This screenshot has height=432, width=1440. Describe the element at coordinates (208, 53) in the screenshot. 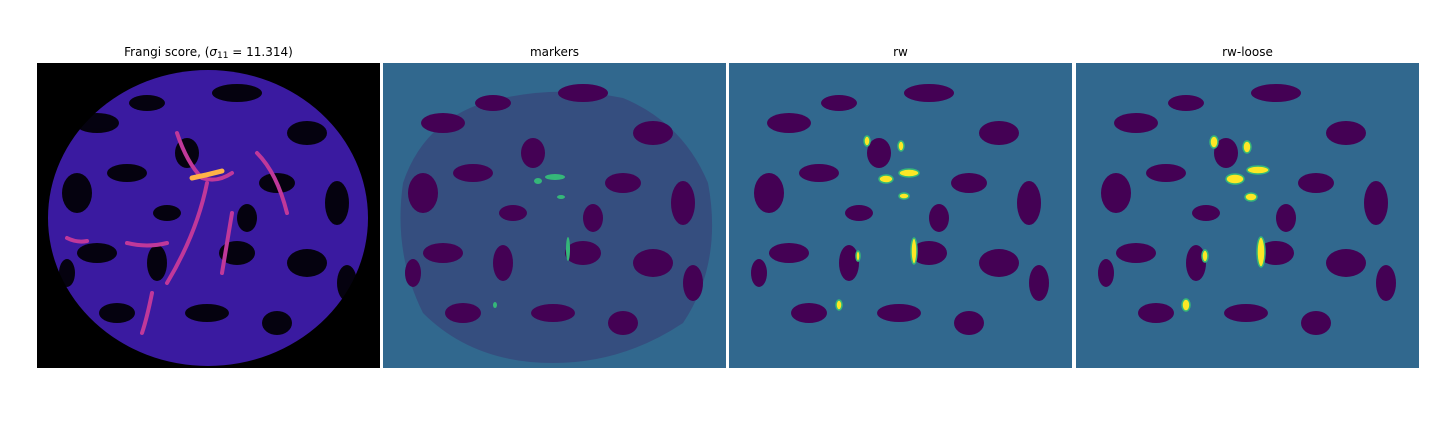

I see `frangi-panel-title: Frangi score, (σ11 = 11.314)` at that location.